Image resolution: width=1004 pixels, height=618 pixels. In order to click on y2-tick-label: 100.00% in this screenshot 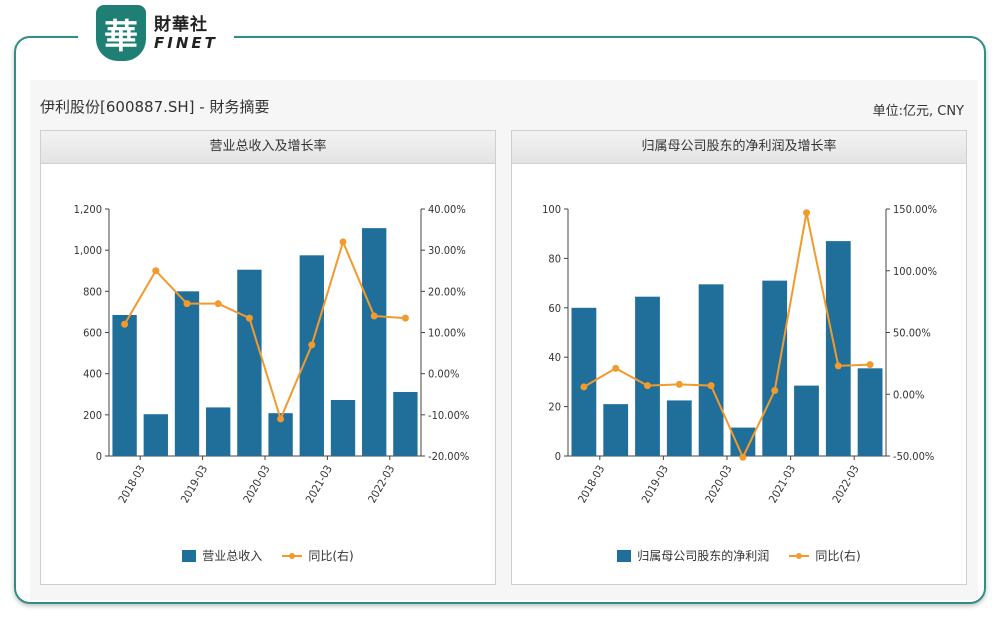, I will do `click(915, 271)`.